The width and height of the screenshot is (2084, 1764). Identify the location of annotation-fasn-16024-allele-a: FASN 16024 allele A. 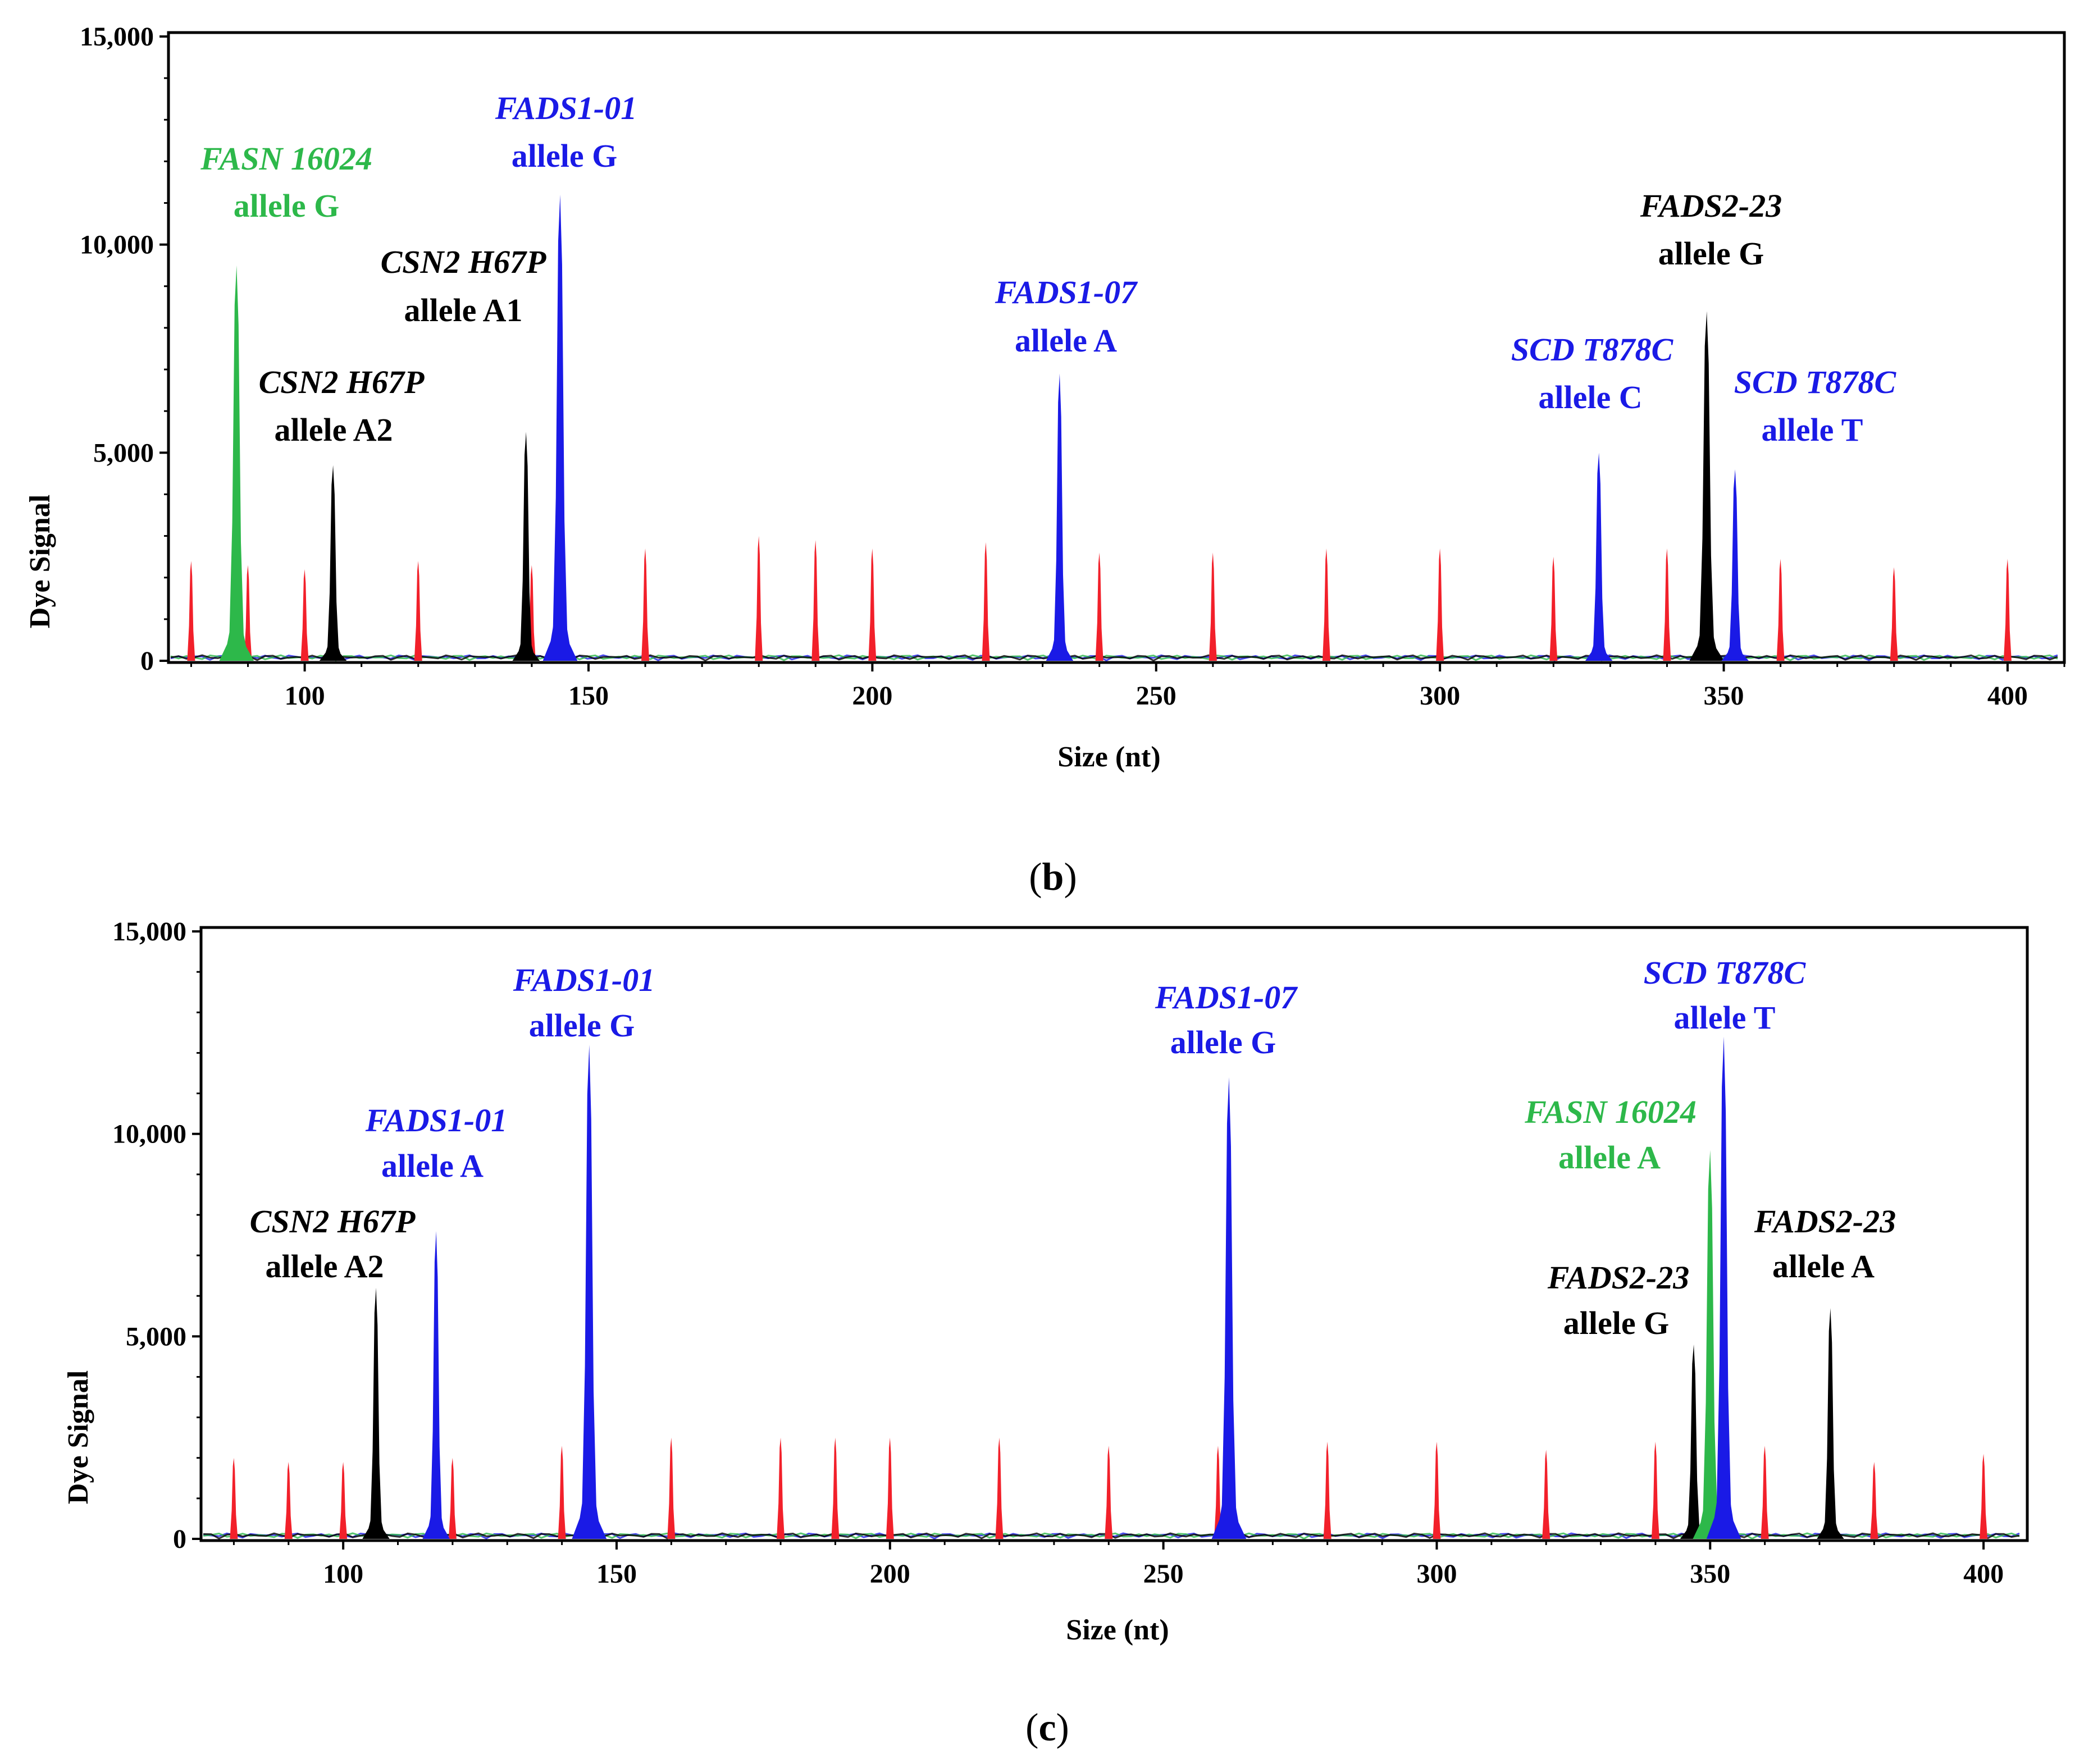
(1610, 1135).